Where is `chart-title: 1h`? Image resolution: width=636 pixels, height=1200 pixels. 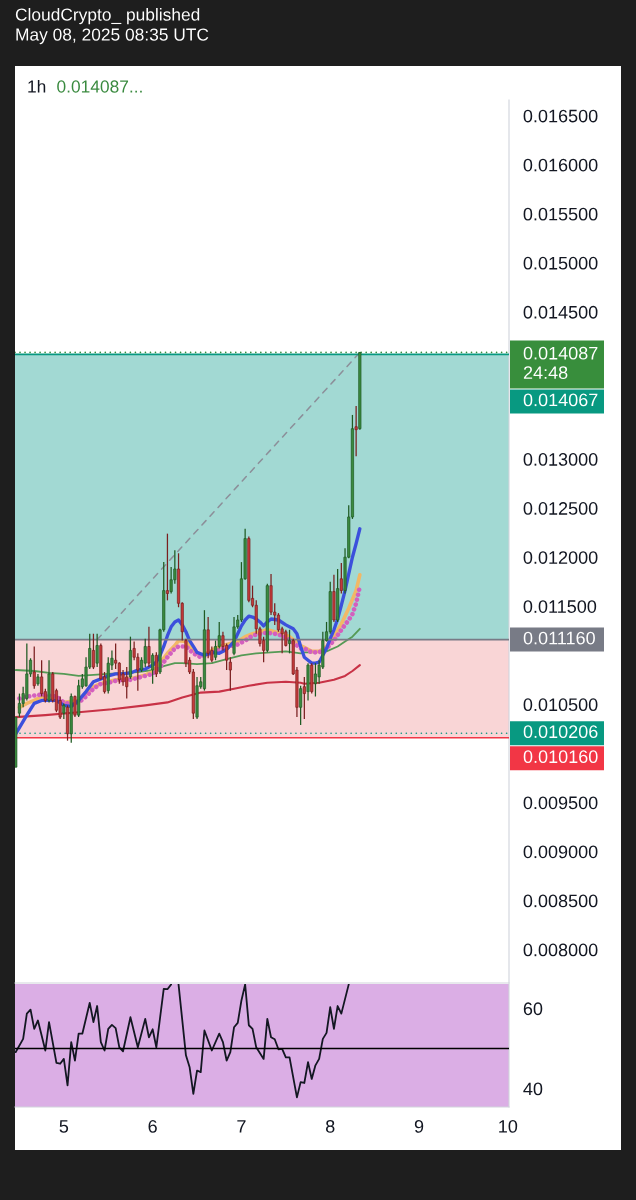
chart-title: 1h is located at coordinates (37, 86).